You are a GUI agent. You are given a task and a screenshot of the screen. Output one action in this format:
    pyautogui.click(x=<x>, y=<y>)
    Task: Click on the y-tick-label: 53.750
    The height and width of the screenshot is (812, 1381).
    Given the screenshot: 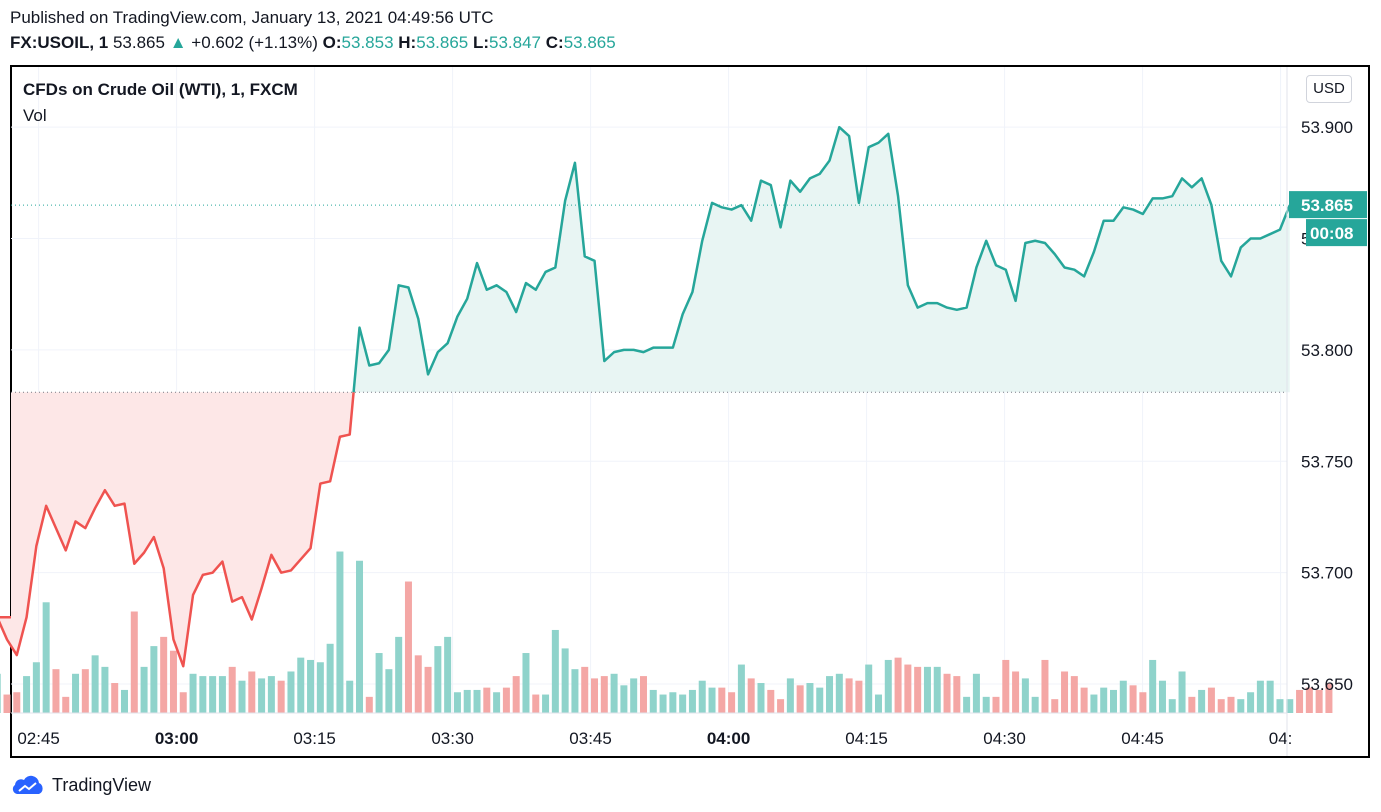 What is the action you would take?
    pyautogui.click(x=1327, y=461)
    